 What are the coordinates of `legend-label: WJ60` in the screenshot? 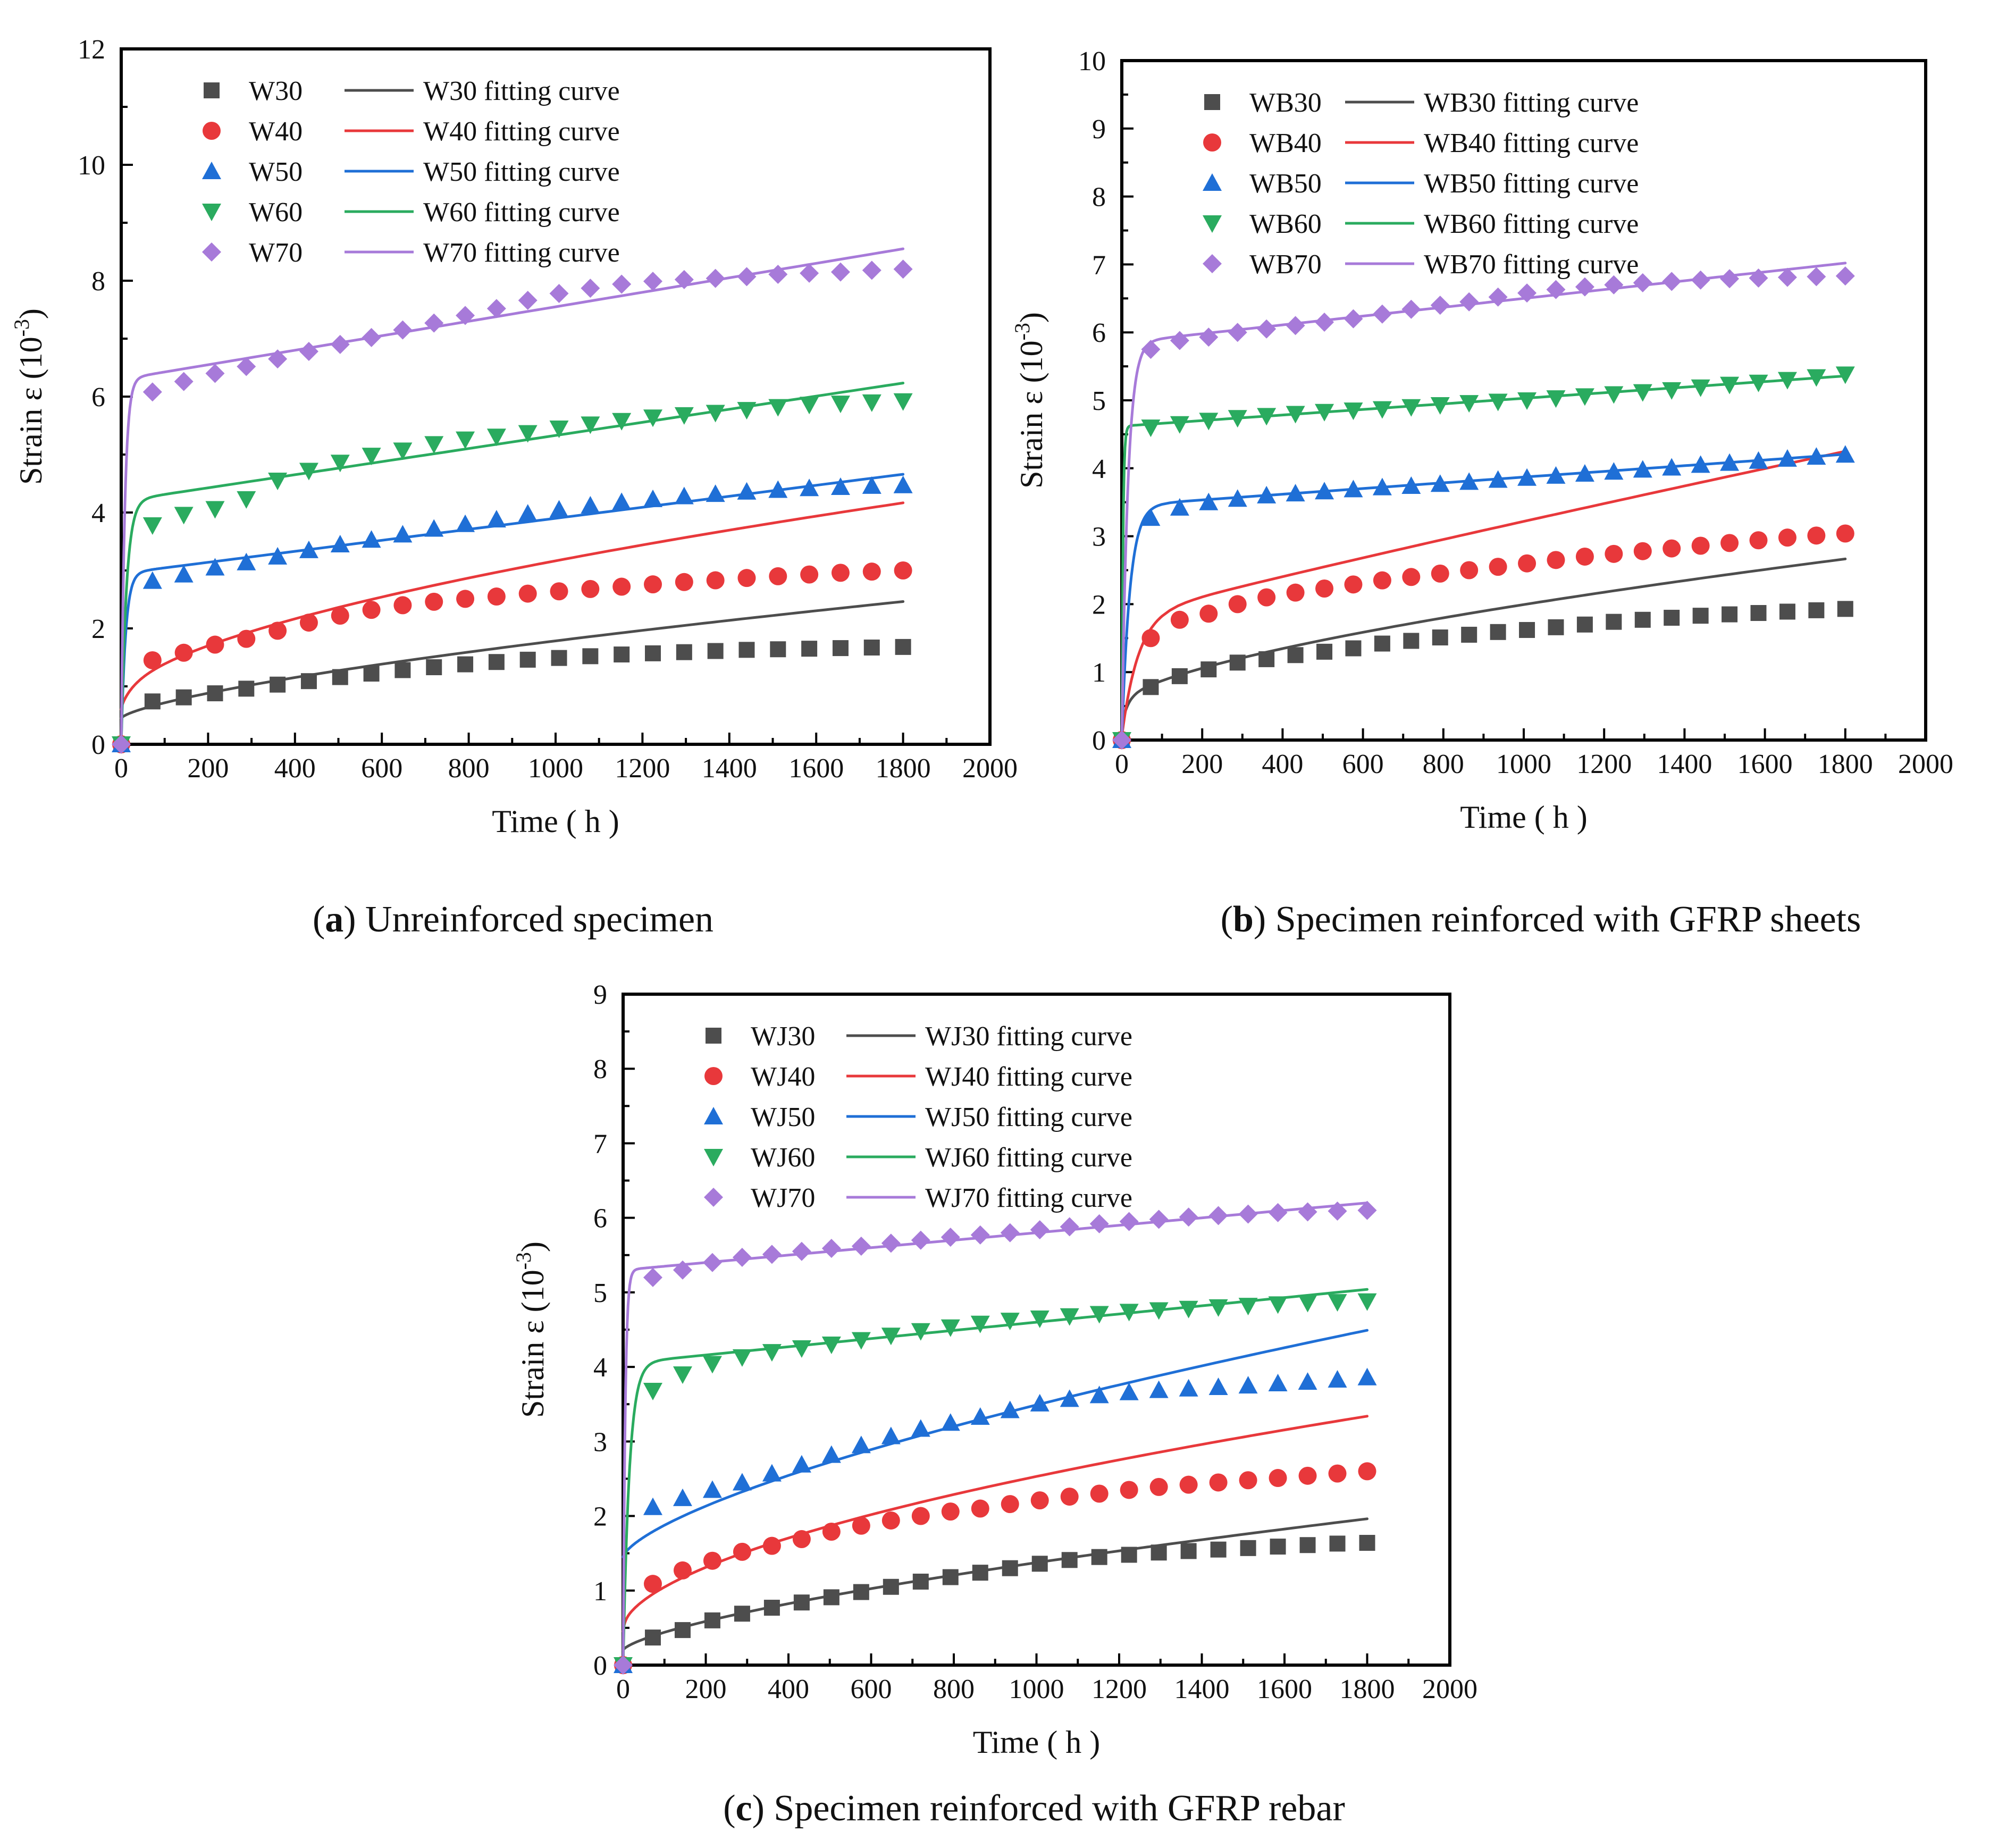 It's located at (783, 1158).